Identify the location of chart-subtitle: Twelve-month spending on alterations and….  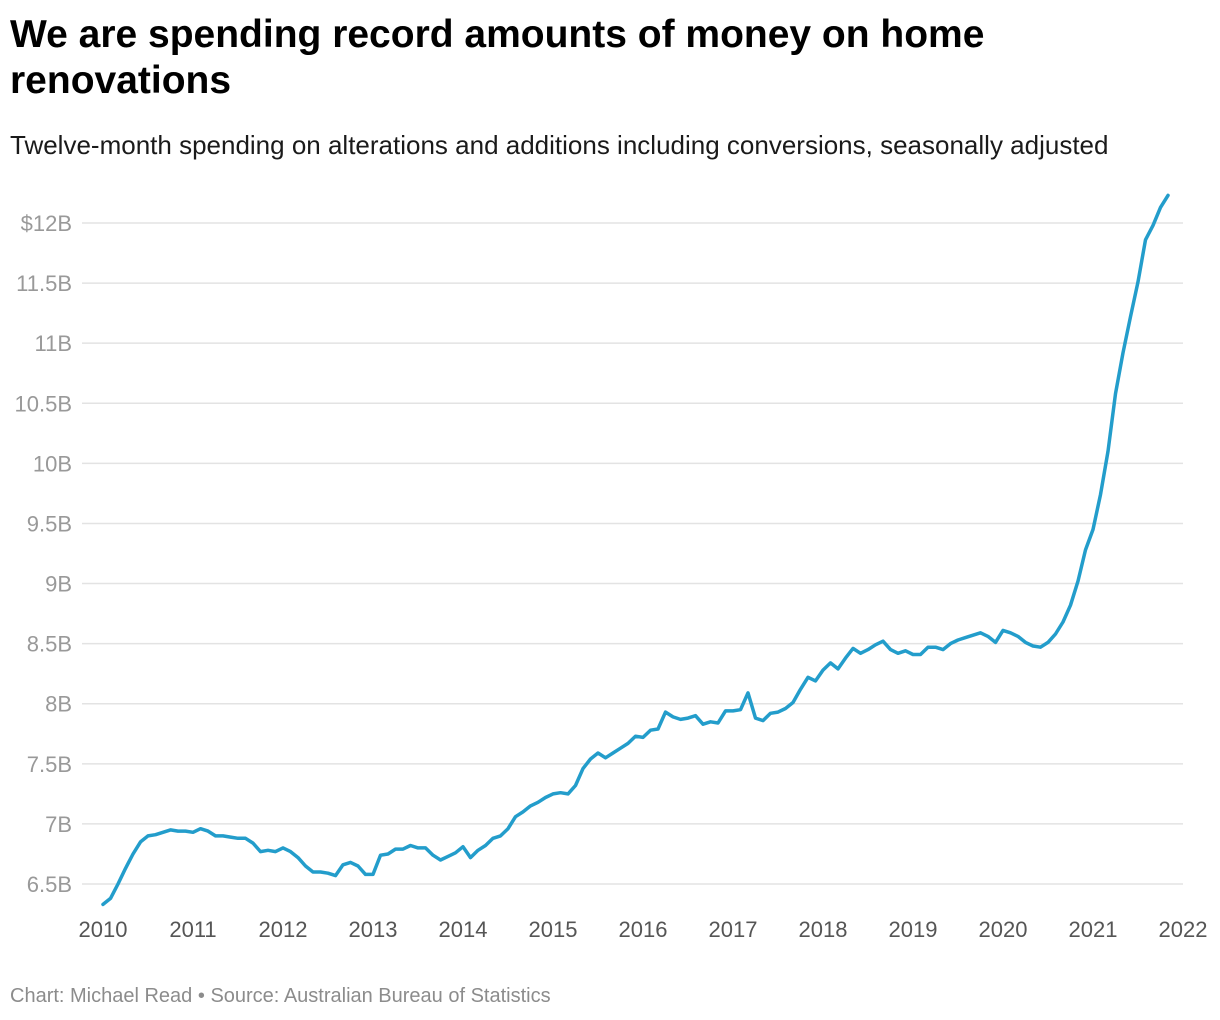
(559, 145).